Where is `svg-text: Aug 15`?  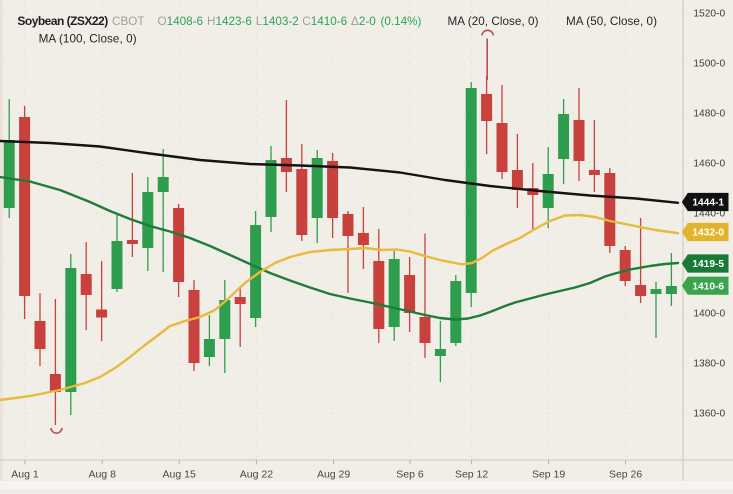 svg-text: Aug 15 is located at coordinates (179, 474).